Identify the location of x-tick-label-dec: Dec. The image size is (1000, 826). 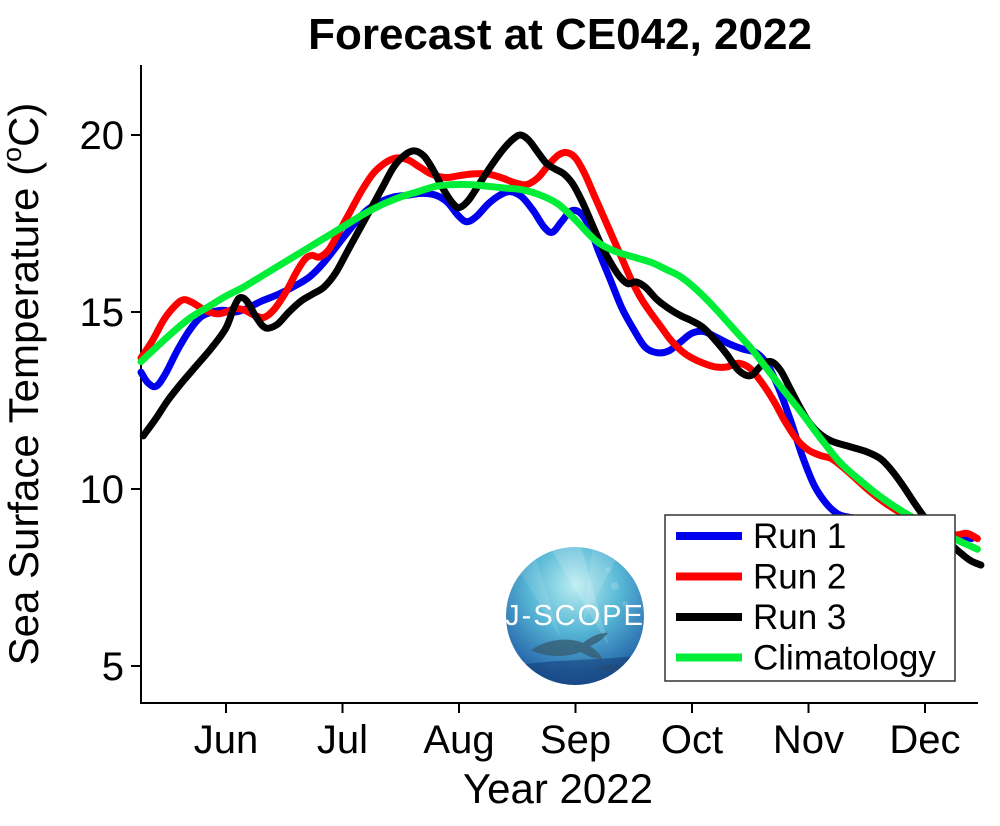
(924, 740).